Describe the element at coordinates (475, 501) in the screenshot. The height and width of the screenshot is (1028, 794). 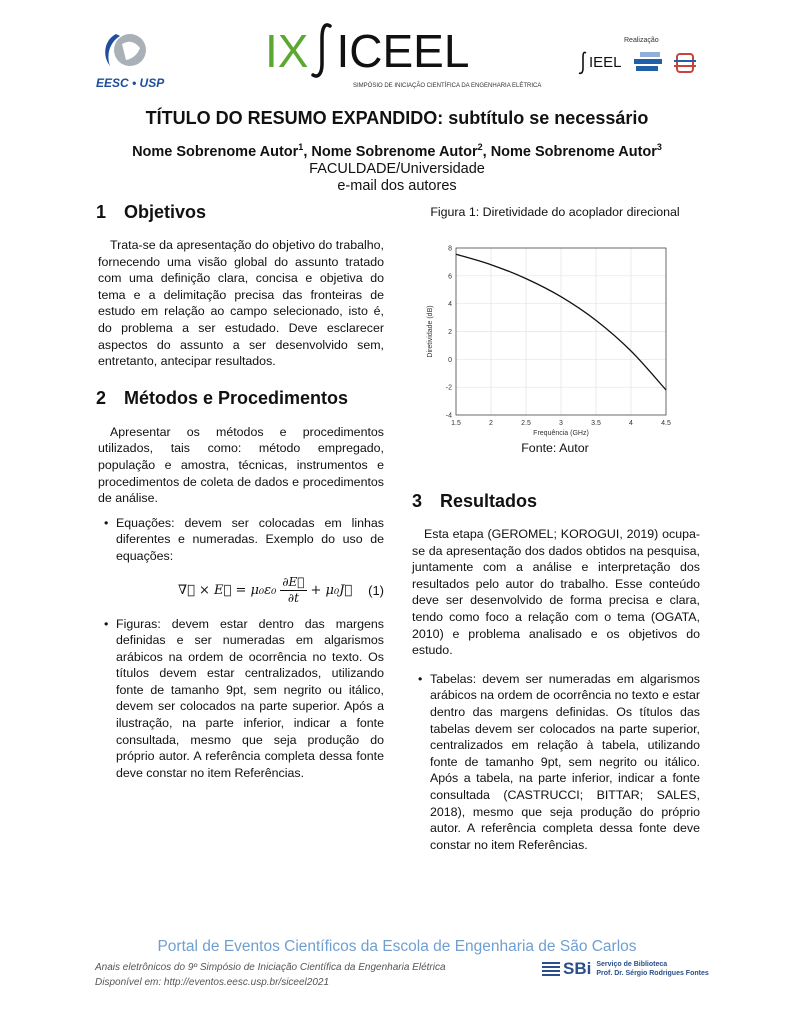
I see `section-3-heading: 3 Resultados` at that location.